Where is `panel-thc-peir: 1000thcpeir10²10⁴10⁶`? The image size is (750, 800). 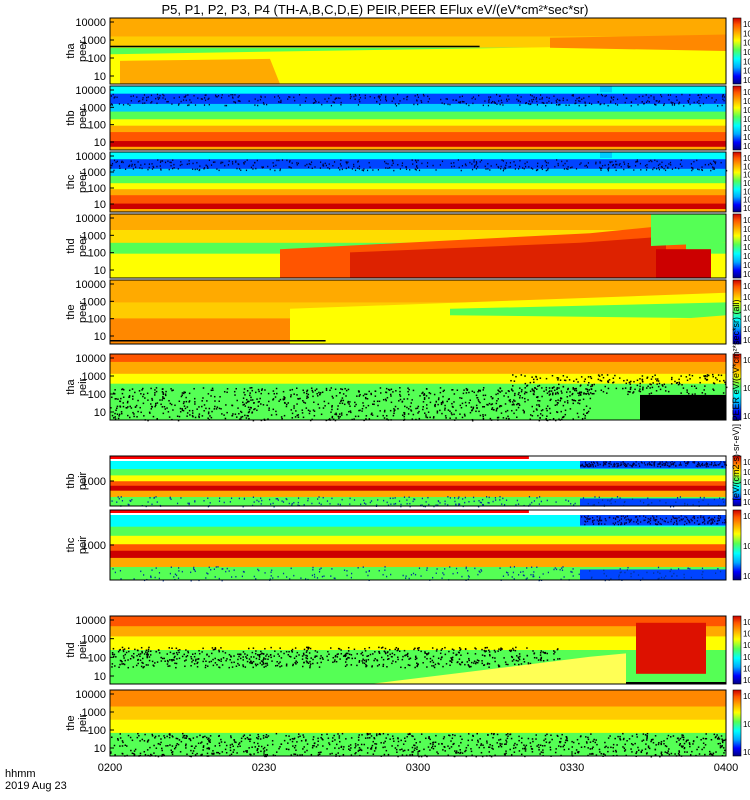 panel-thc-peir: 1000thcpeir10²10⁴10⁶ is located at coordinates (407, 545).